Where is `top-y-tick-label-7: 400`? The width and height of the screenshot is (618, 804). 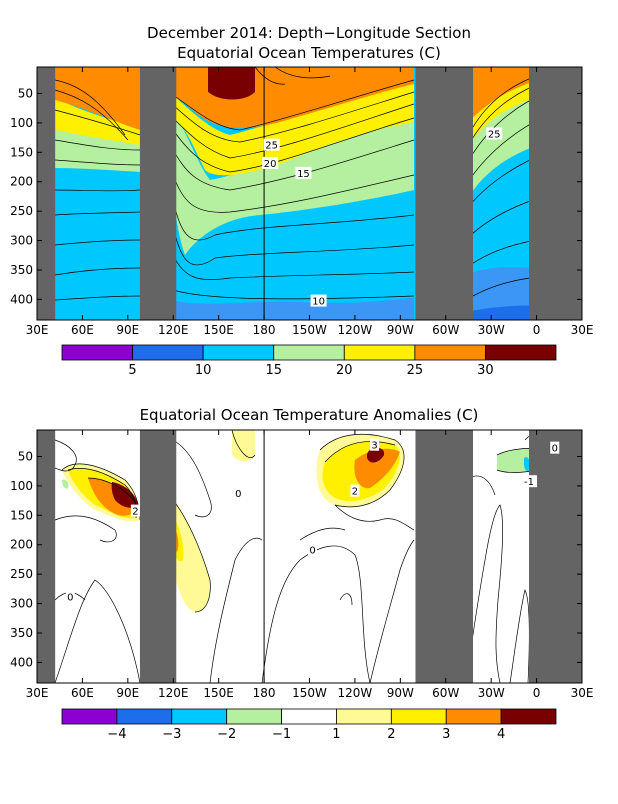
top-y-tick-label-7: 400 is located at coordinates (21, 299).